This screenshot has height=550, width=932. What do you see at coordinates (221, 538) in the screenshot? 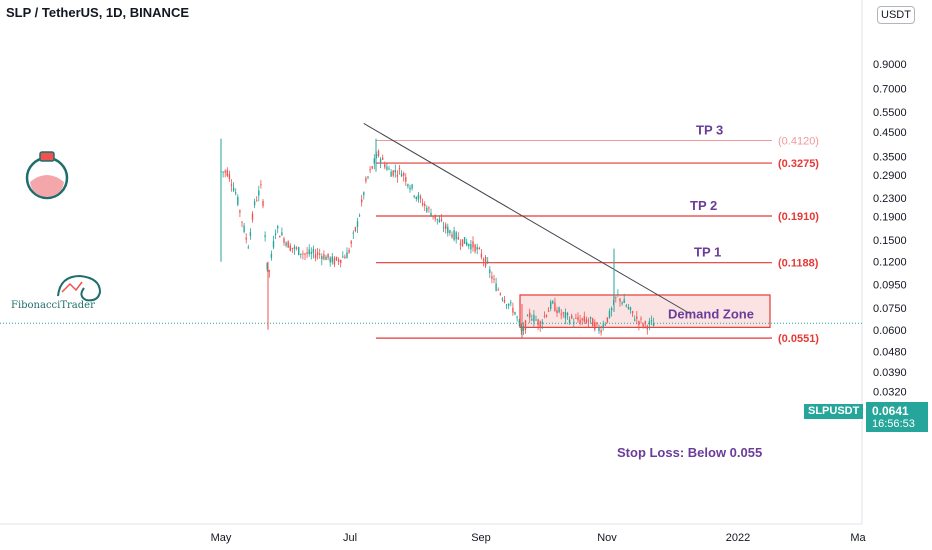
I see `x-tick-label: May` at bounding box center [221, 538].